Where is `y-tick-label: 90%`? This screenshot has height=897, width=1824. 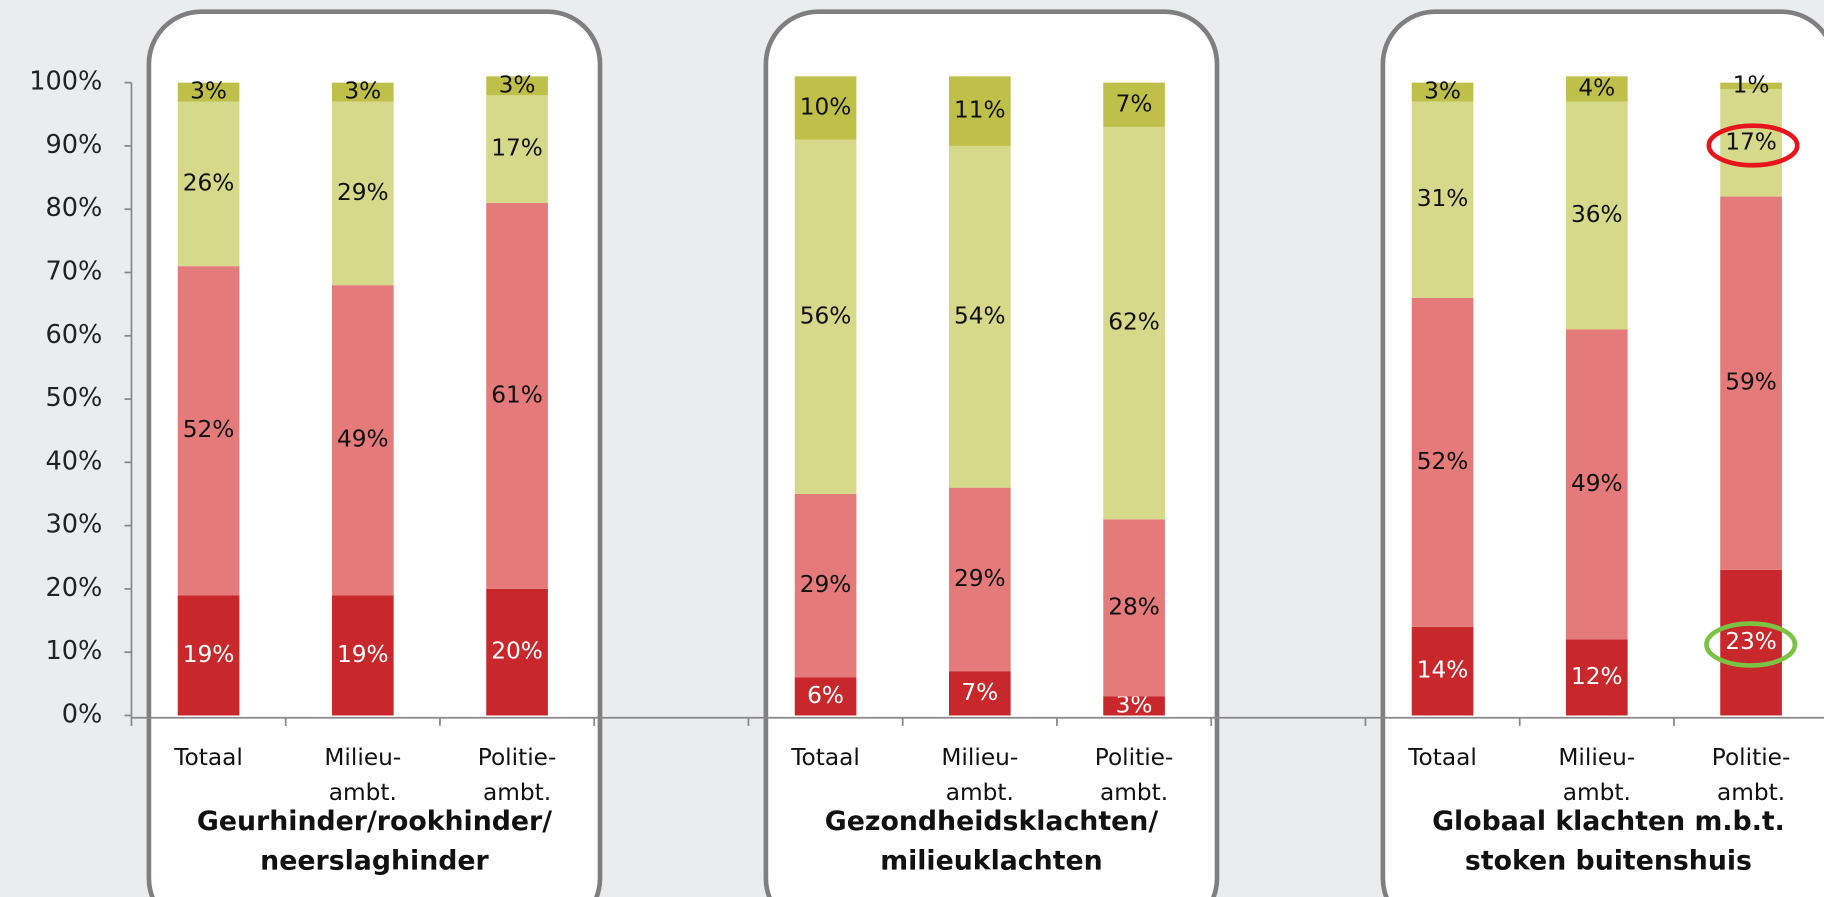
y-tick-label: 90% is located at coordinates (74, 145).